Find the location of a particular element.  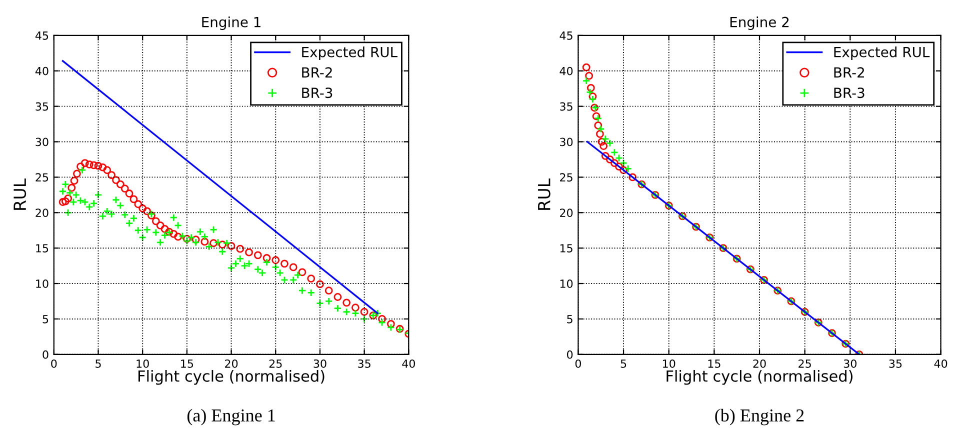

text: (b) Engine 2 is located at coordinates (759, 417).